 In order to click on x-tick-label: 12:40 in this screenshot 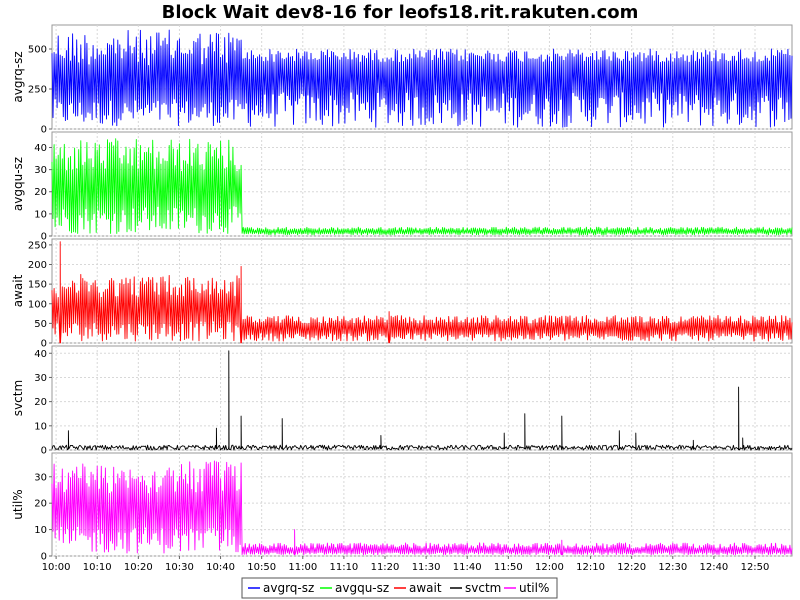, I will do `click(713, 567)`.